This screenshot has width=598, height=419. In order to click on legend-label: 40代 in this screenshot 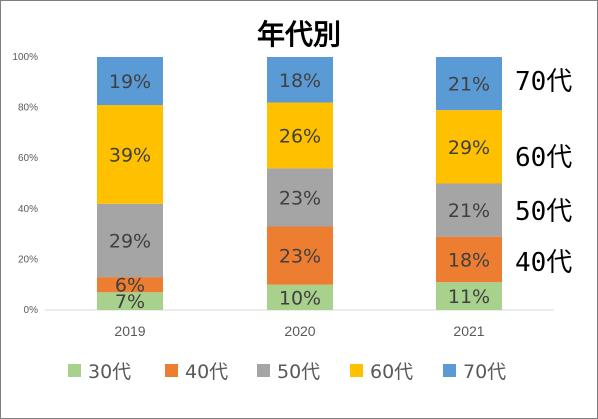, I will do `click(206, 372)`.